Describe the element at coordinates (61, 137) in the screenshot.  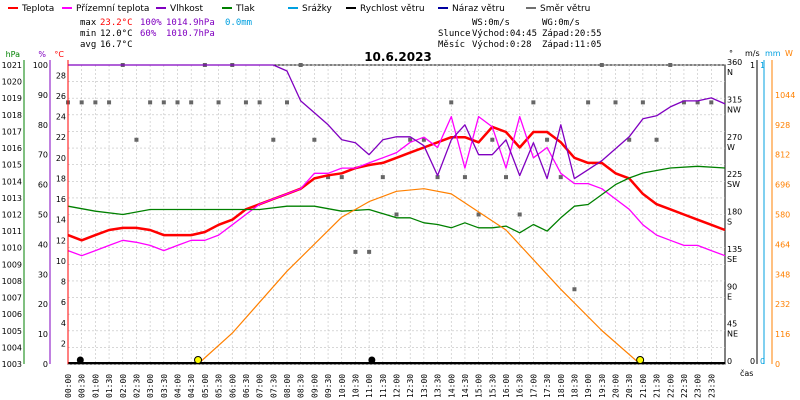
I see `temperature-tick-label: 22` at that location.